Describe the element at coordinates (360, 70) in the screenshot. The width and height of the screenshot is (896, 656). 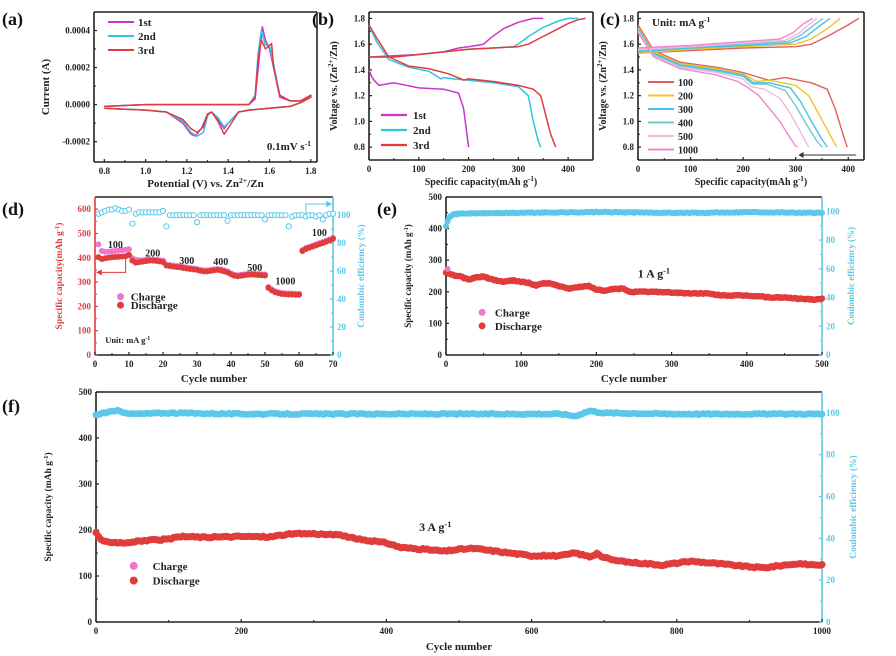
I see `y-tick-label: 1.4` at that location.